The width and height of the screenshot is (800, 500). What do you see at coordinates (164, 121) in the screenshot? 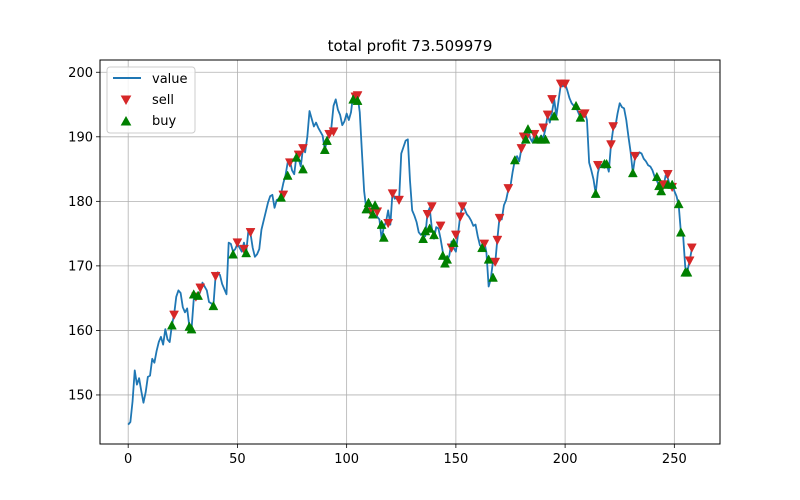
I see `legend-buy-label: buy` at bounding box center [164, 121].